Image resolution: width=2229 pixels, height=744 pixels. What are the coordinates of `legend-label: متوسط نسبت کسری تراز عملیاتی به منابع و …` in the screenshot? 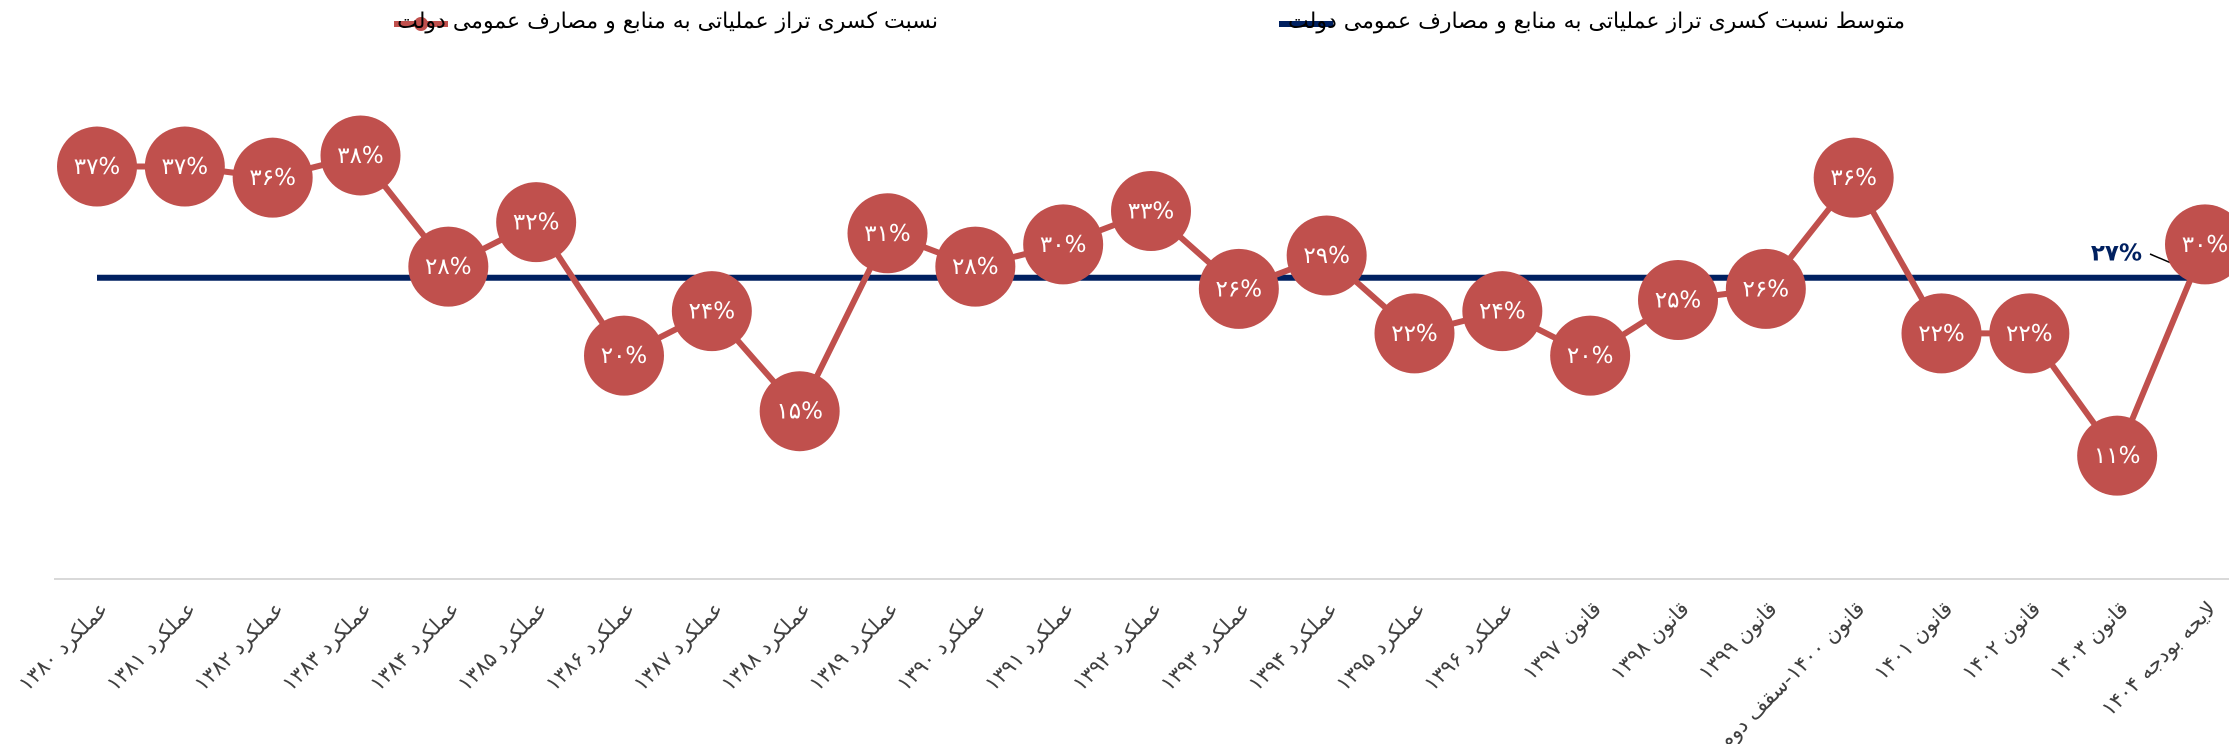 It's located at (1596, 21).